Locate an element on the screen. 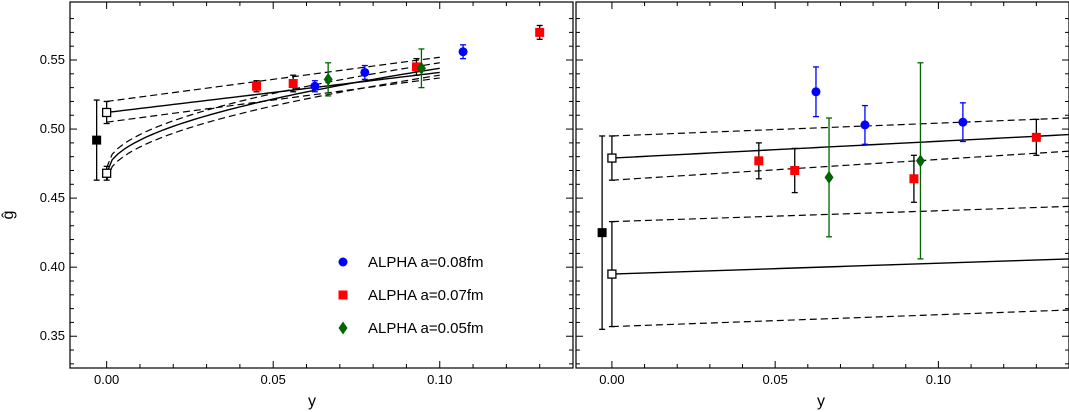 This screenshot has height=412, width=1069. x-axis-label-left: y is located at coordinates (312, 401).